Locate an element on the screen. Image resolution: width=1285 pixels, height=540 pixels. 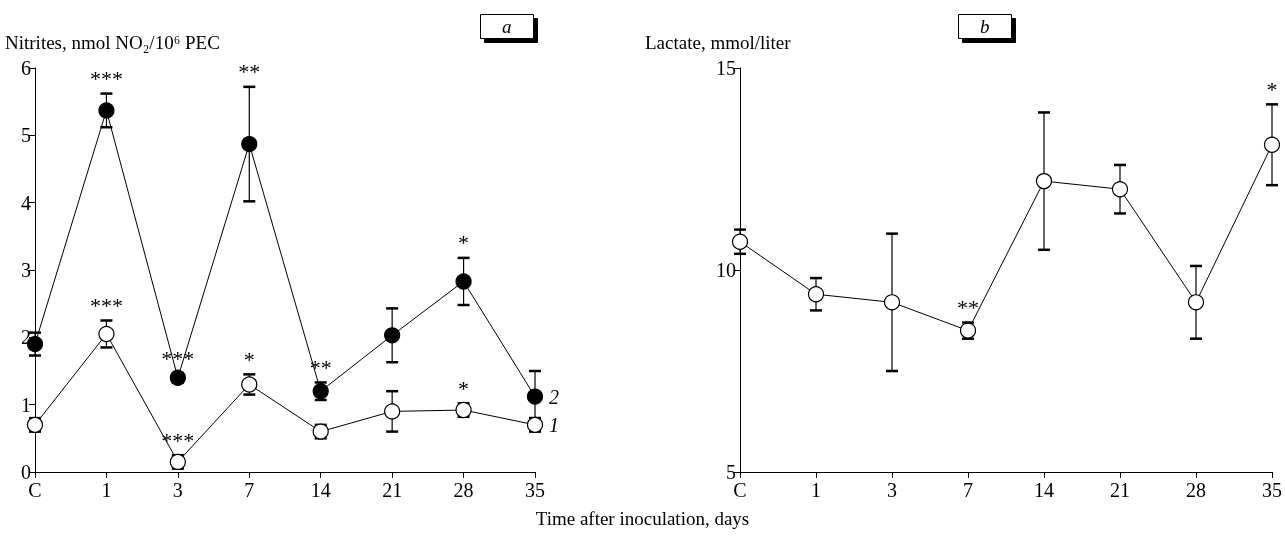
y-tick-label: 1 is located at coordinates (26, 404).